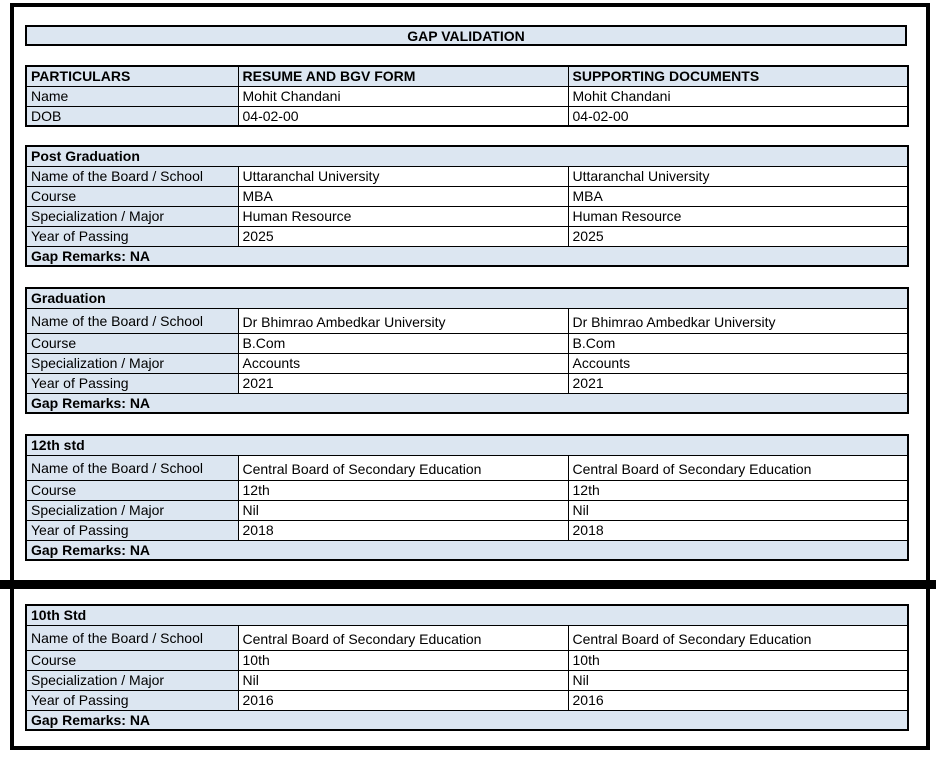 The height and width of the screenshot is (760, 936). I want to click on page-break-divider, so click(468, 584).